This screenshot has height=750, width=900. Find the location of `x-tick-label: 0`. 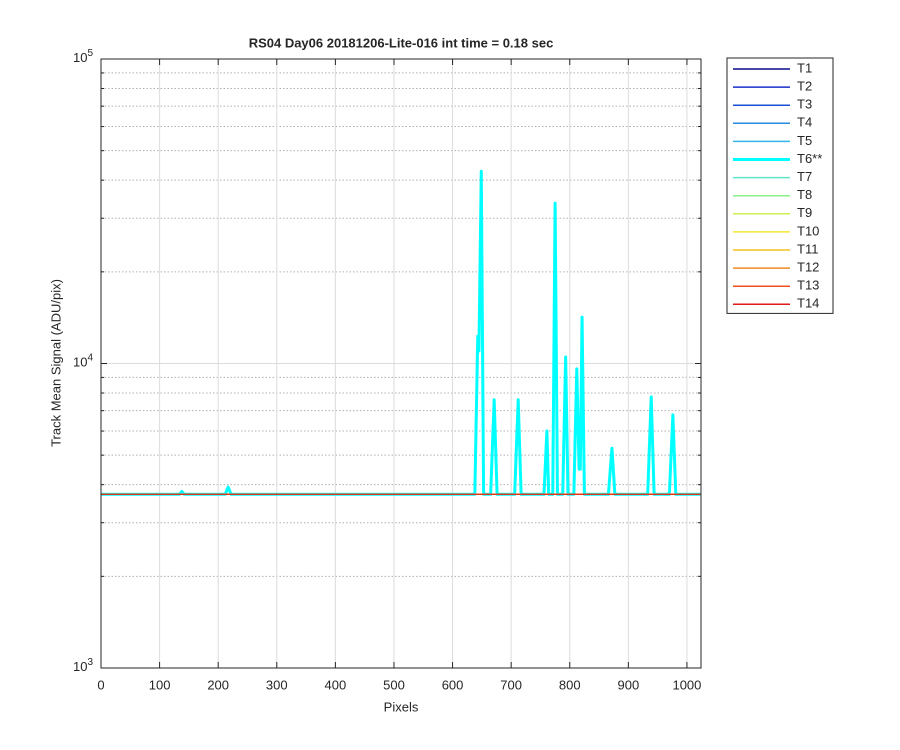

x-tick-label: 0 is located at coordinates (100, 684).